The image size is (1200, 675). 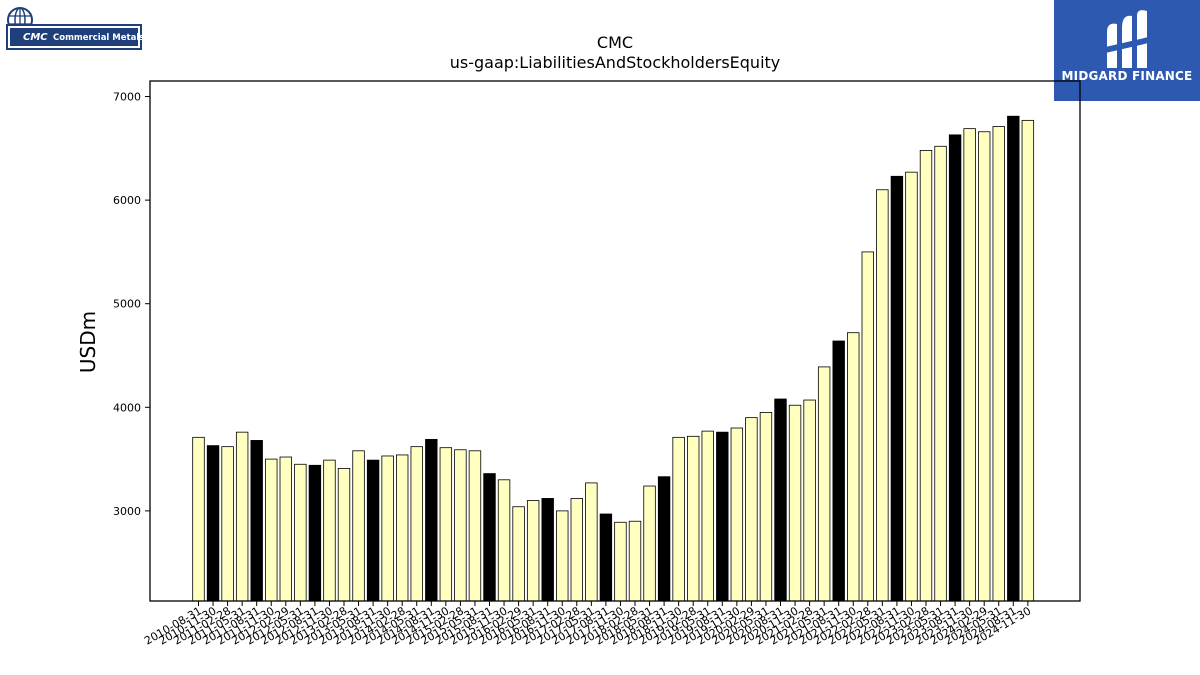 I want to click on commercial-metals-logo: CMC Commercial Metals, so click(x=75, y=30).